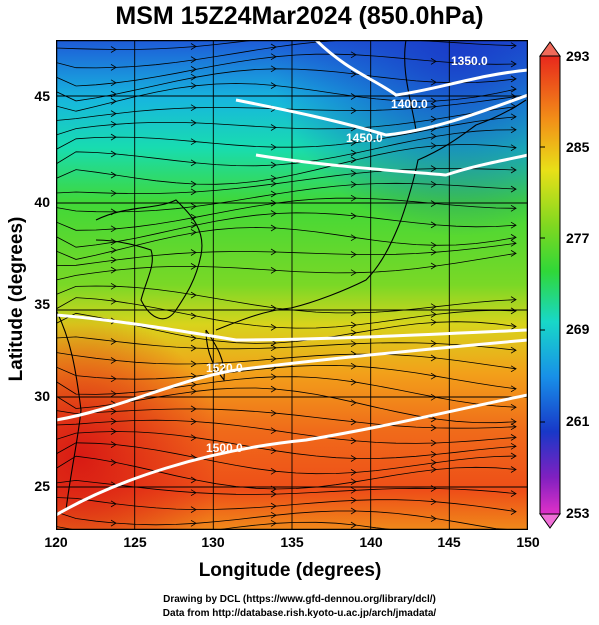  What do you see at coordinates (449, 542) in the screenshot?
I see `x-tick-145: 145` at bounding box center [449, 542].